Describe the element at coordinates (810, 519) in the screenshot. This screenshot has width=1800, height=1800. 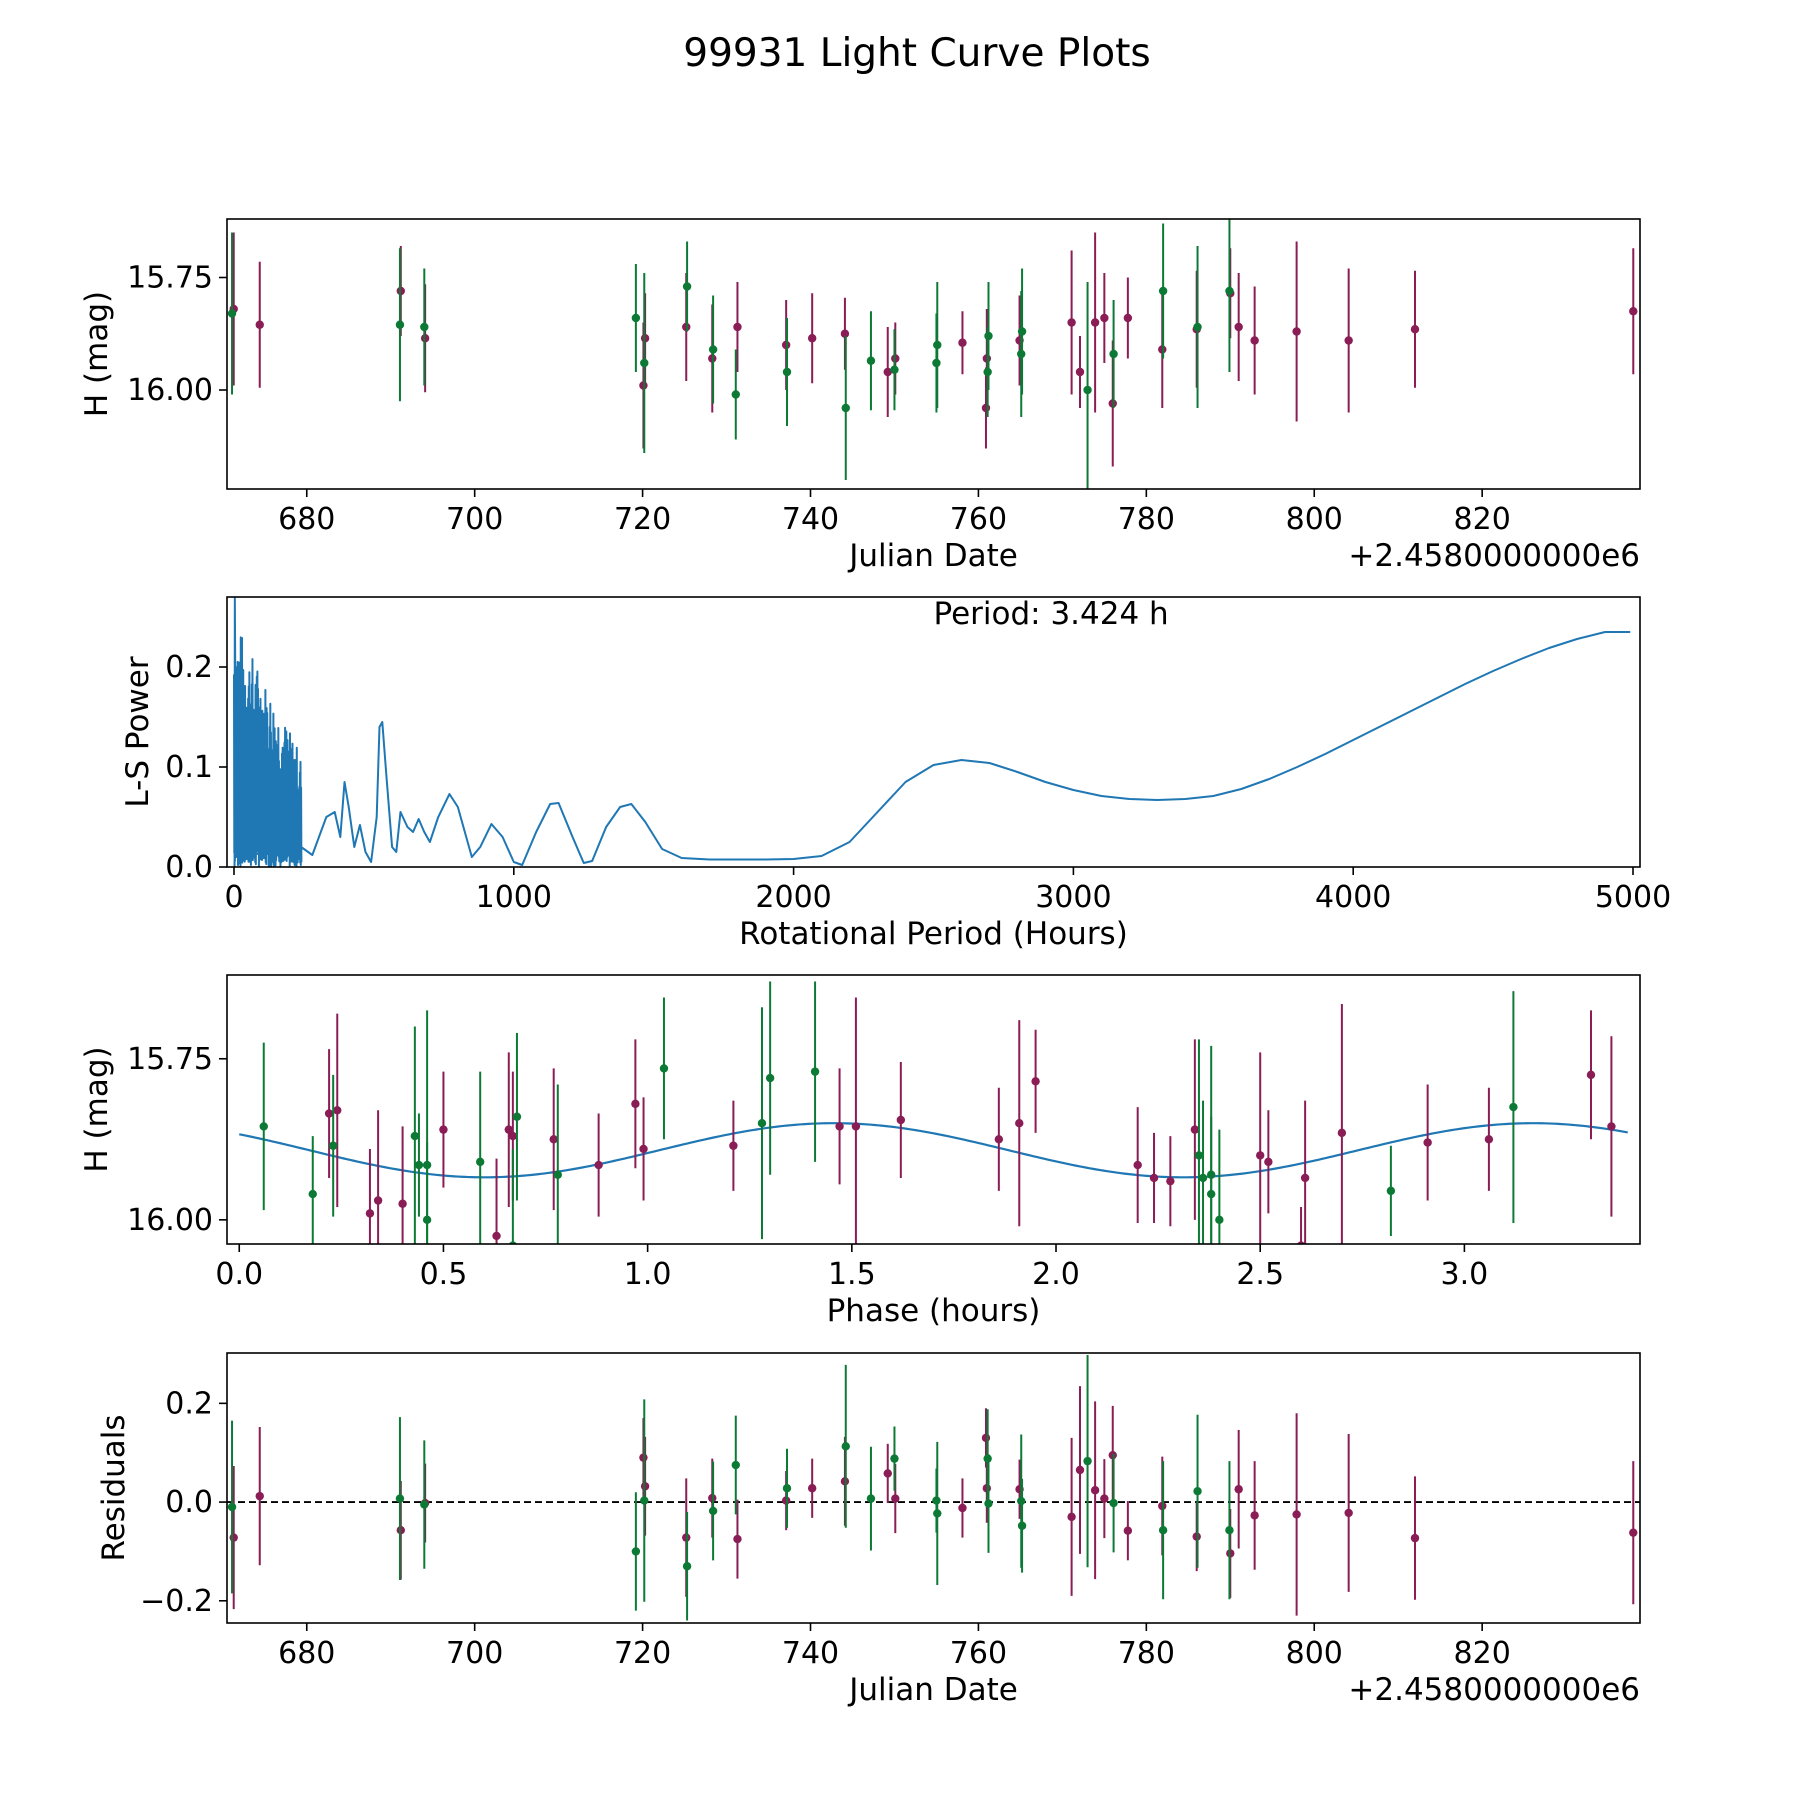
I see `x-tick-label: 740` at that location.